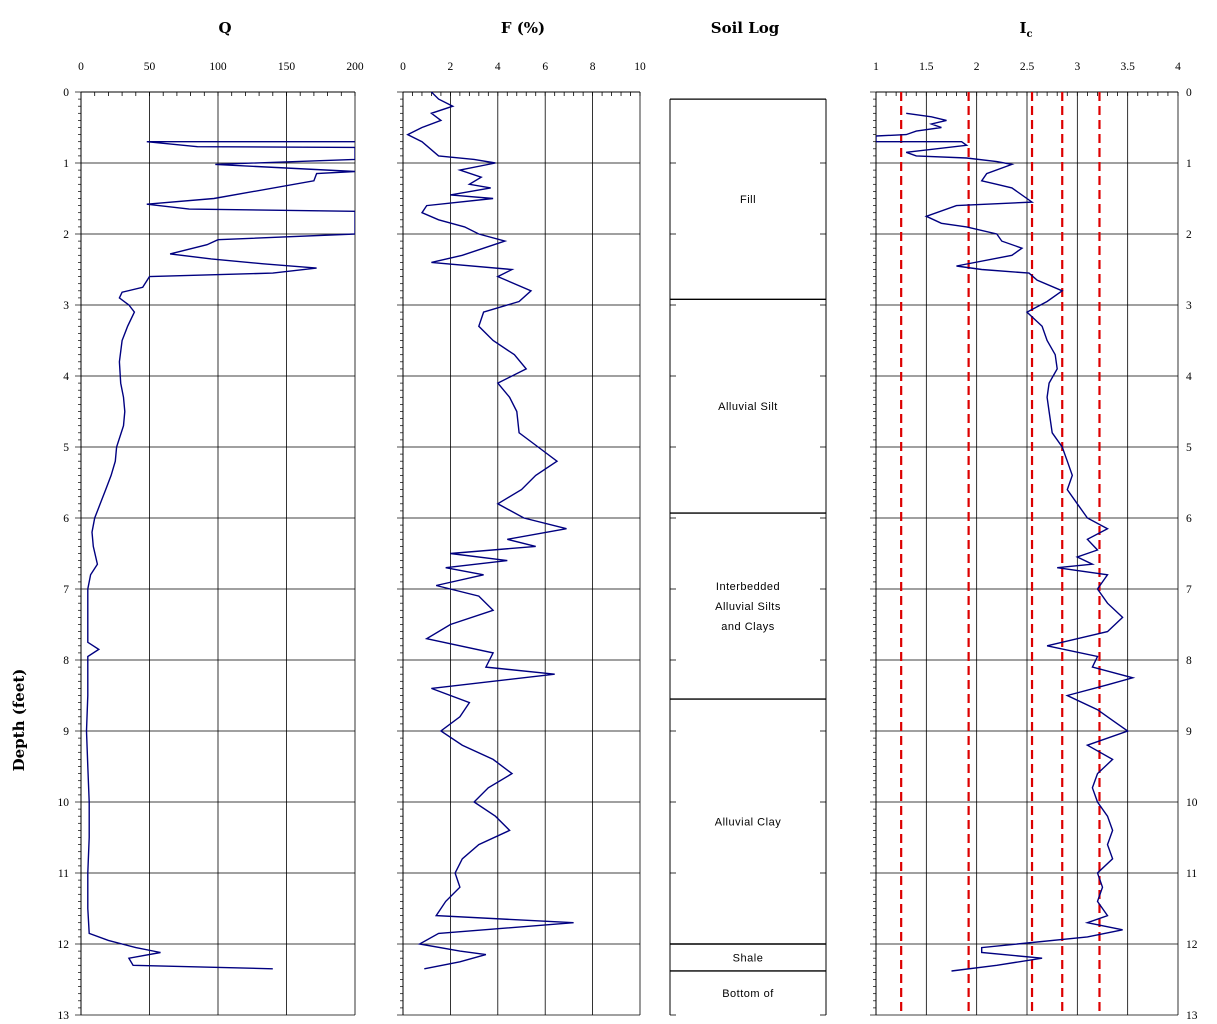  I want to click on f-x-tick-label: 6, so click(545, 67).